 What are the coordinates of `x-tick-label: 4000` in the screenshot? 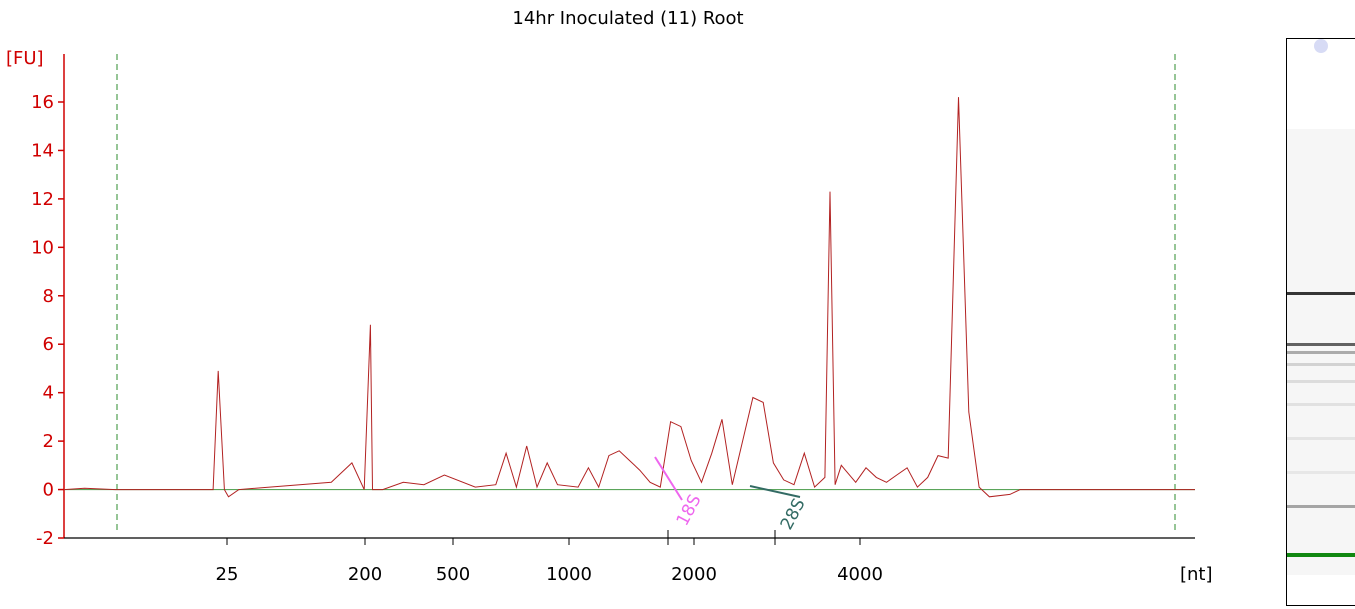 It's located at (860, 574).